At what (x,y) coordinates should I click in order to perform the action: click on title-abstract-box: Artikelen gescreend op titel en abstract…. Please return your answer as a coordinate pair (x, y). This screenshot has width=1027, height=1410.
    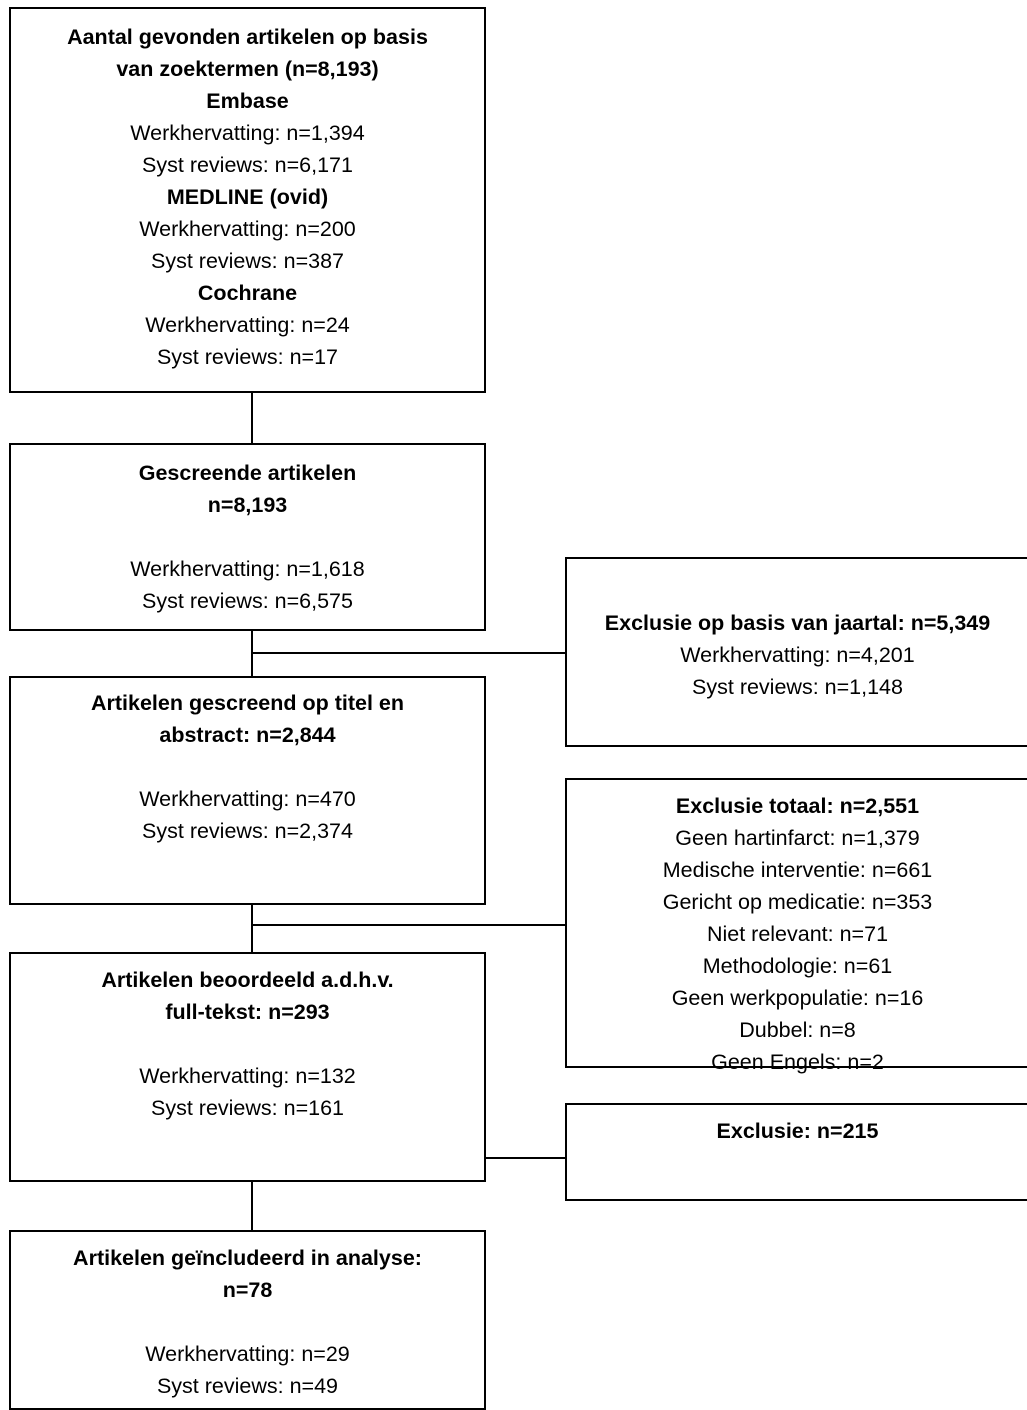
    Looking at the image, I should click on (247, 790).